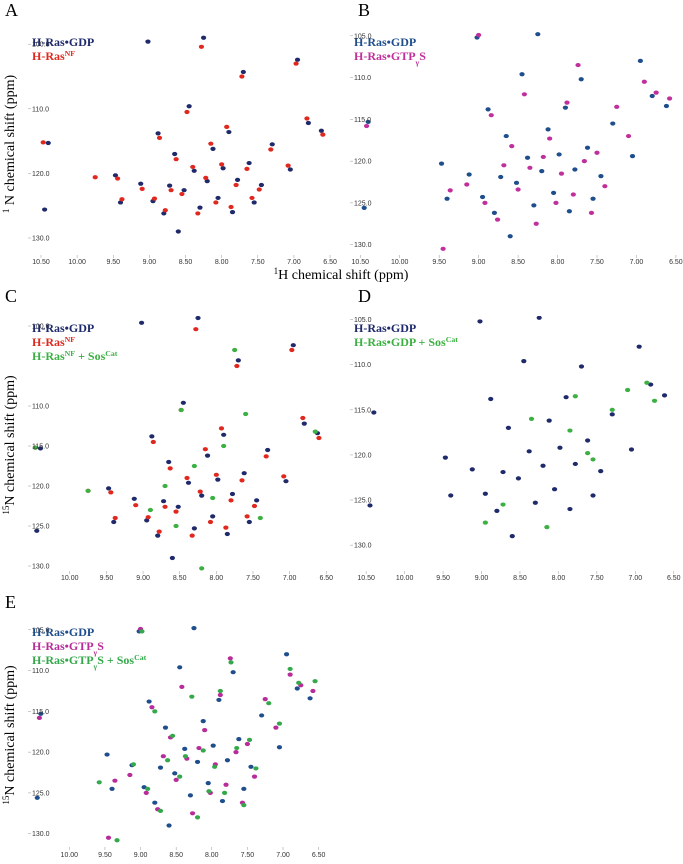 Image resolution: width=683 pixels, height=864 pixels. Describe the element at coordinates (363, 501) in the screenshot. I see `y-tick-label: 125.0` at that location.